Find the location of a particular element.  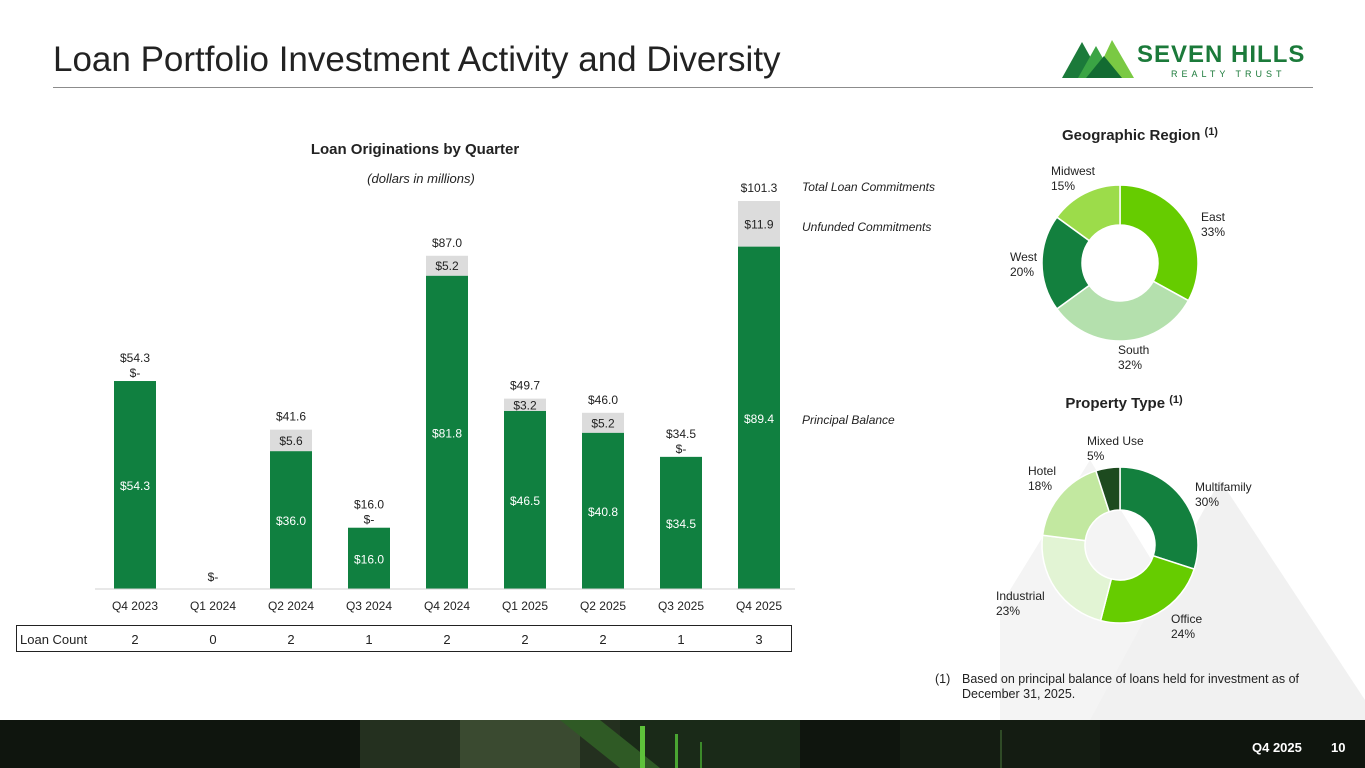

x-tick-label-6: Q2 2025 is located at coordinates (603, 606).